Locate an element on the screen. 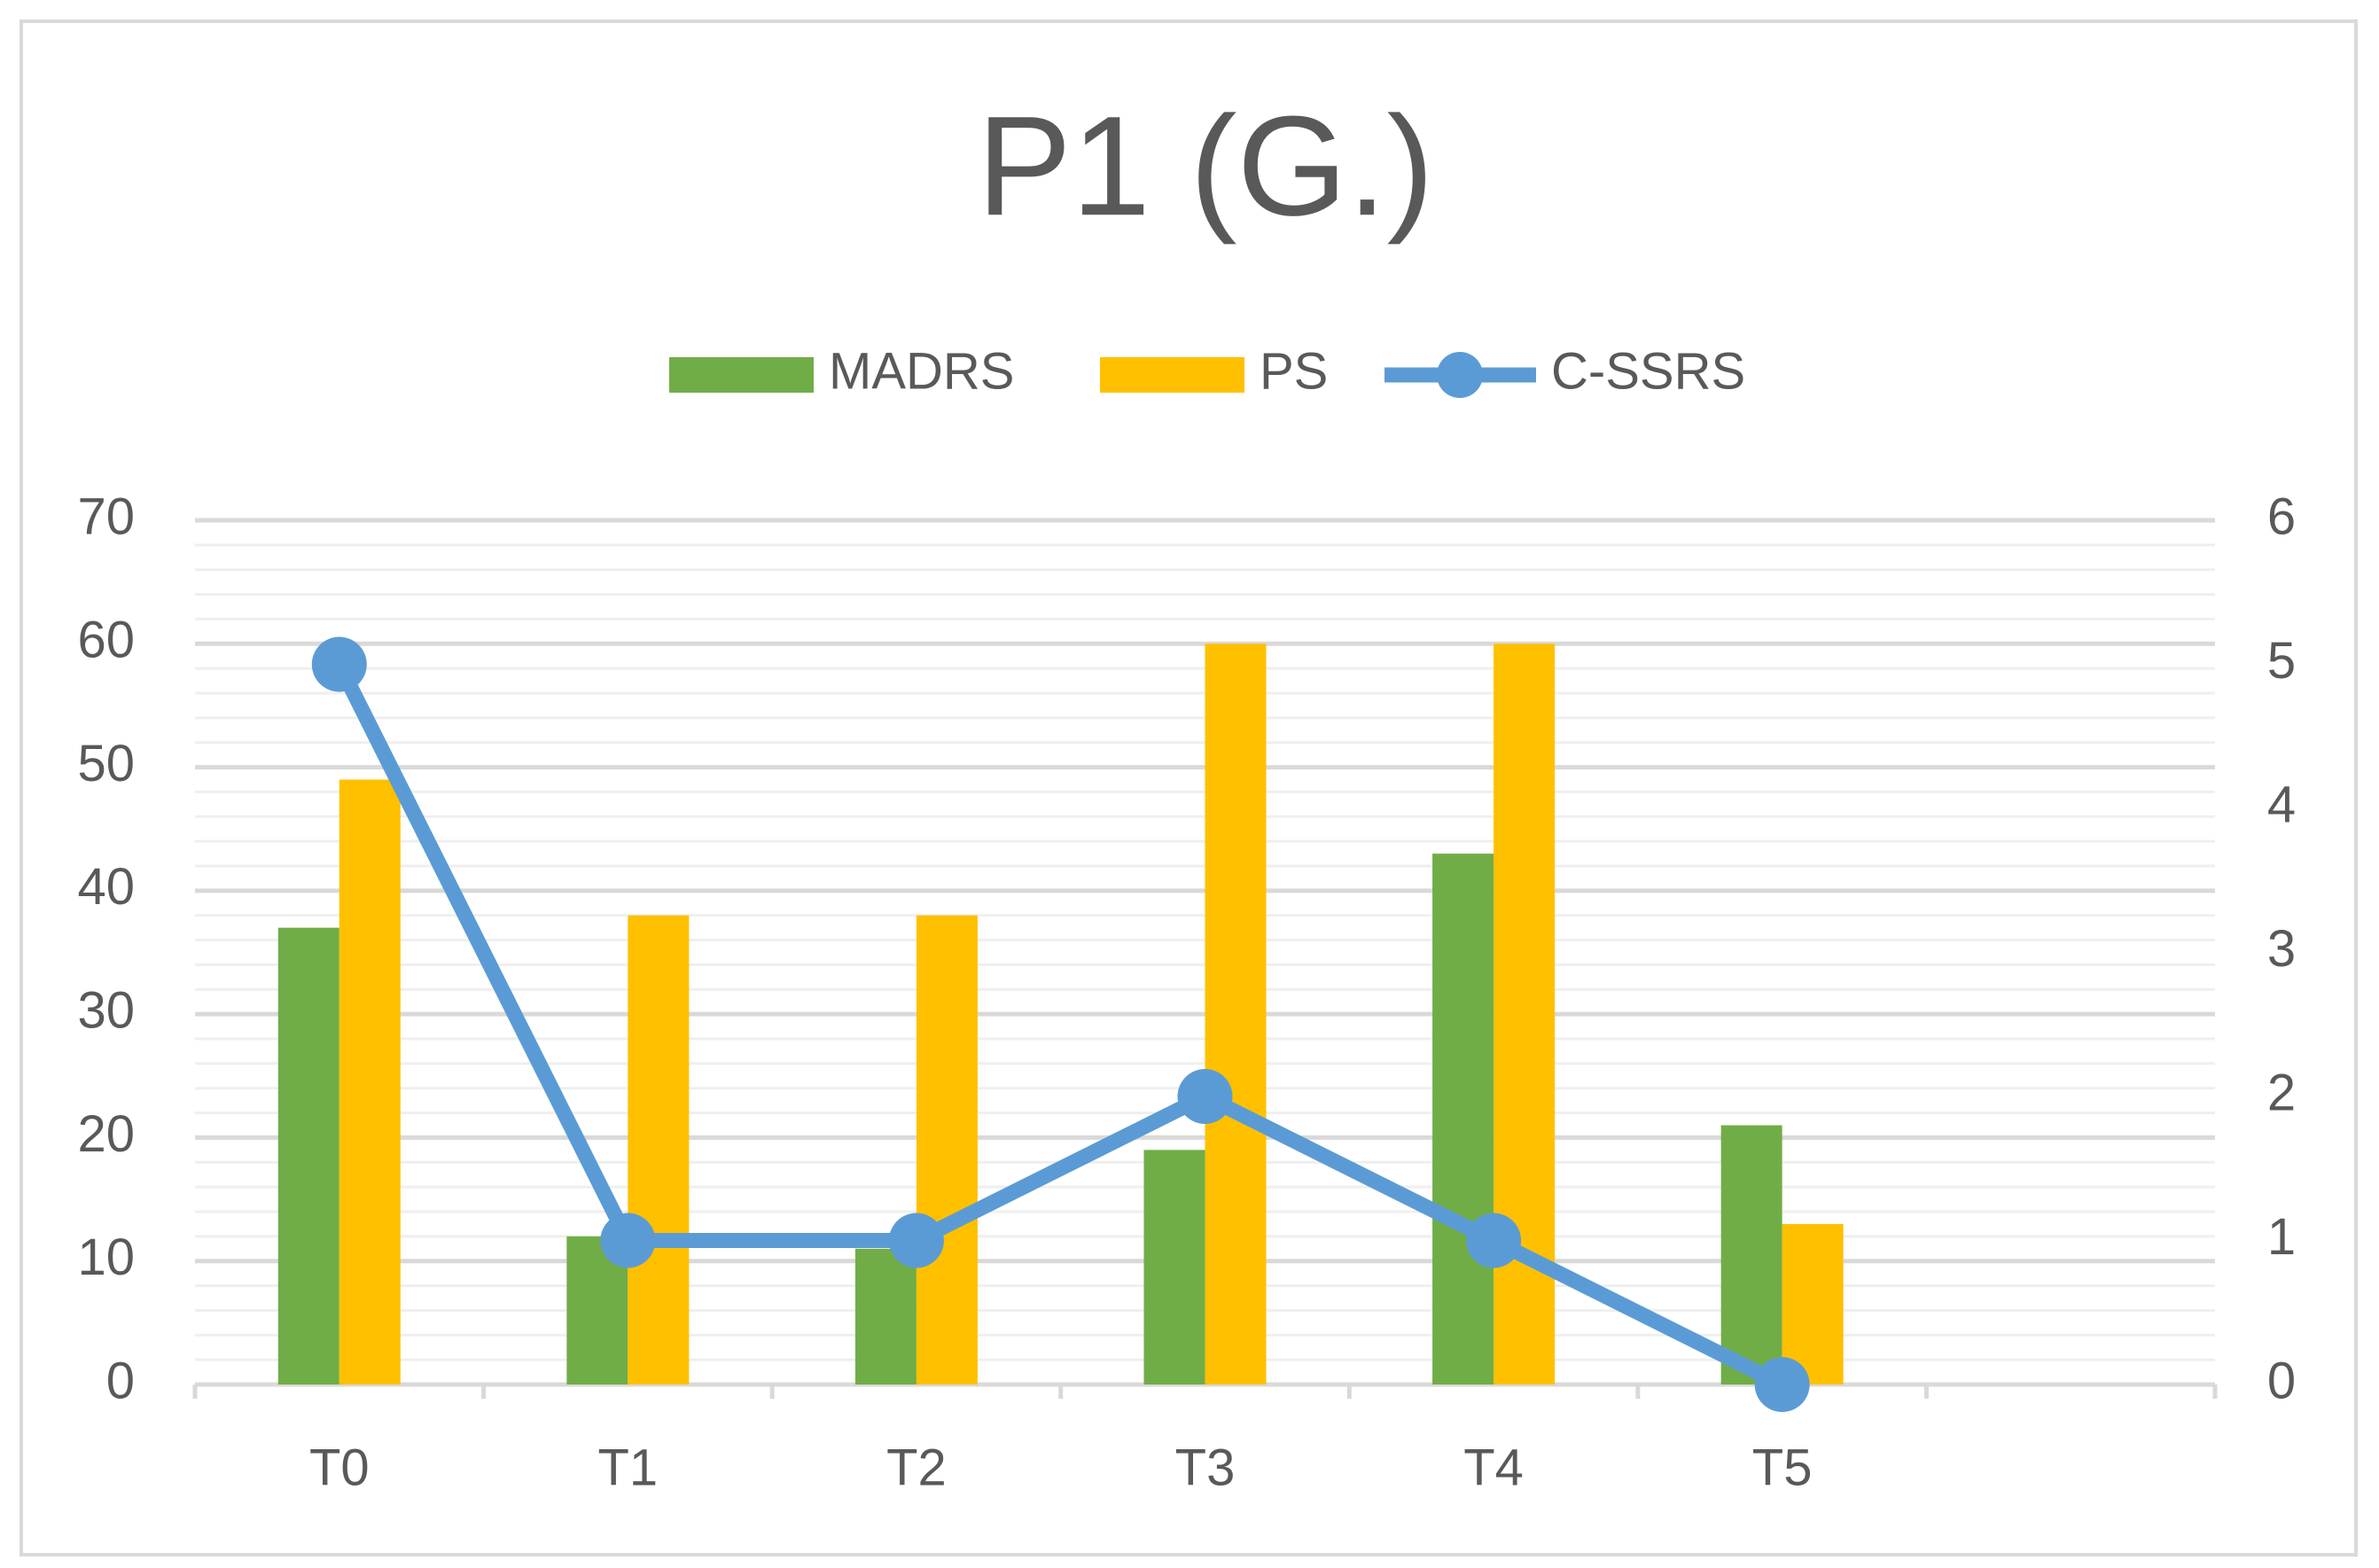 The image size is (2379, 1568). legend-label: MADRS is located at coordinates (921, 371).